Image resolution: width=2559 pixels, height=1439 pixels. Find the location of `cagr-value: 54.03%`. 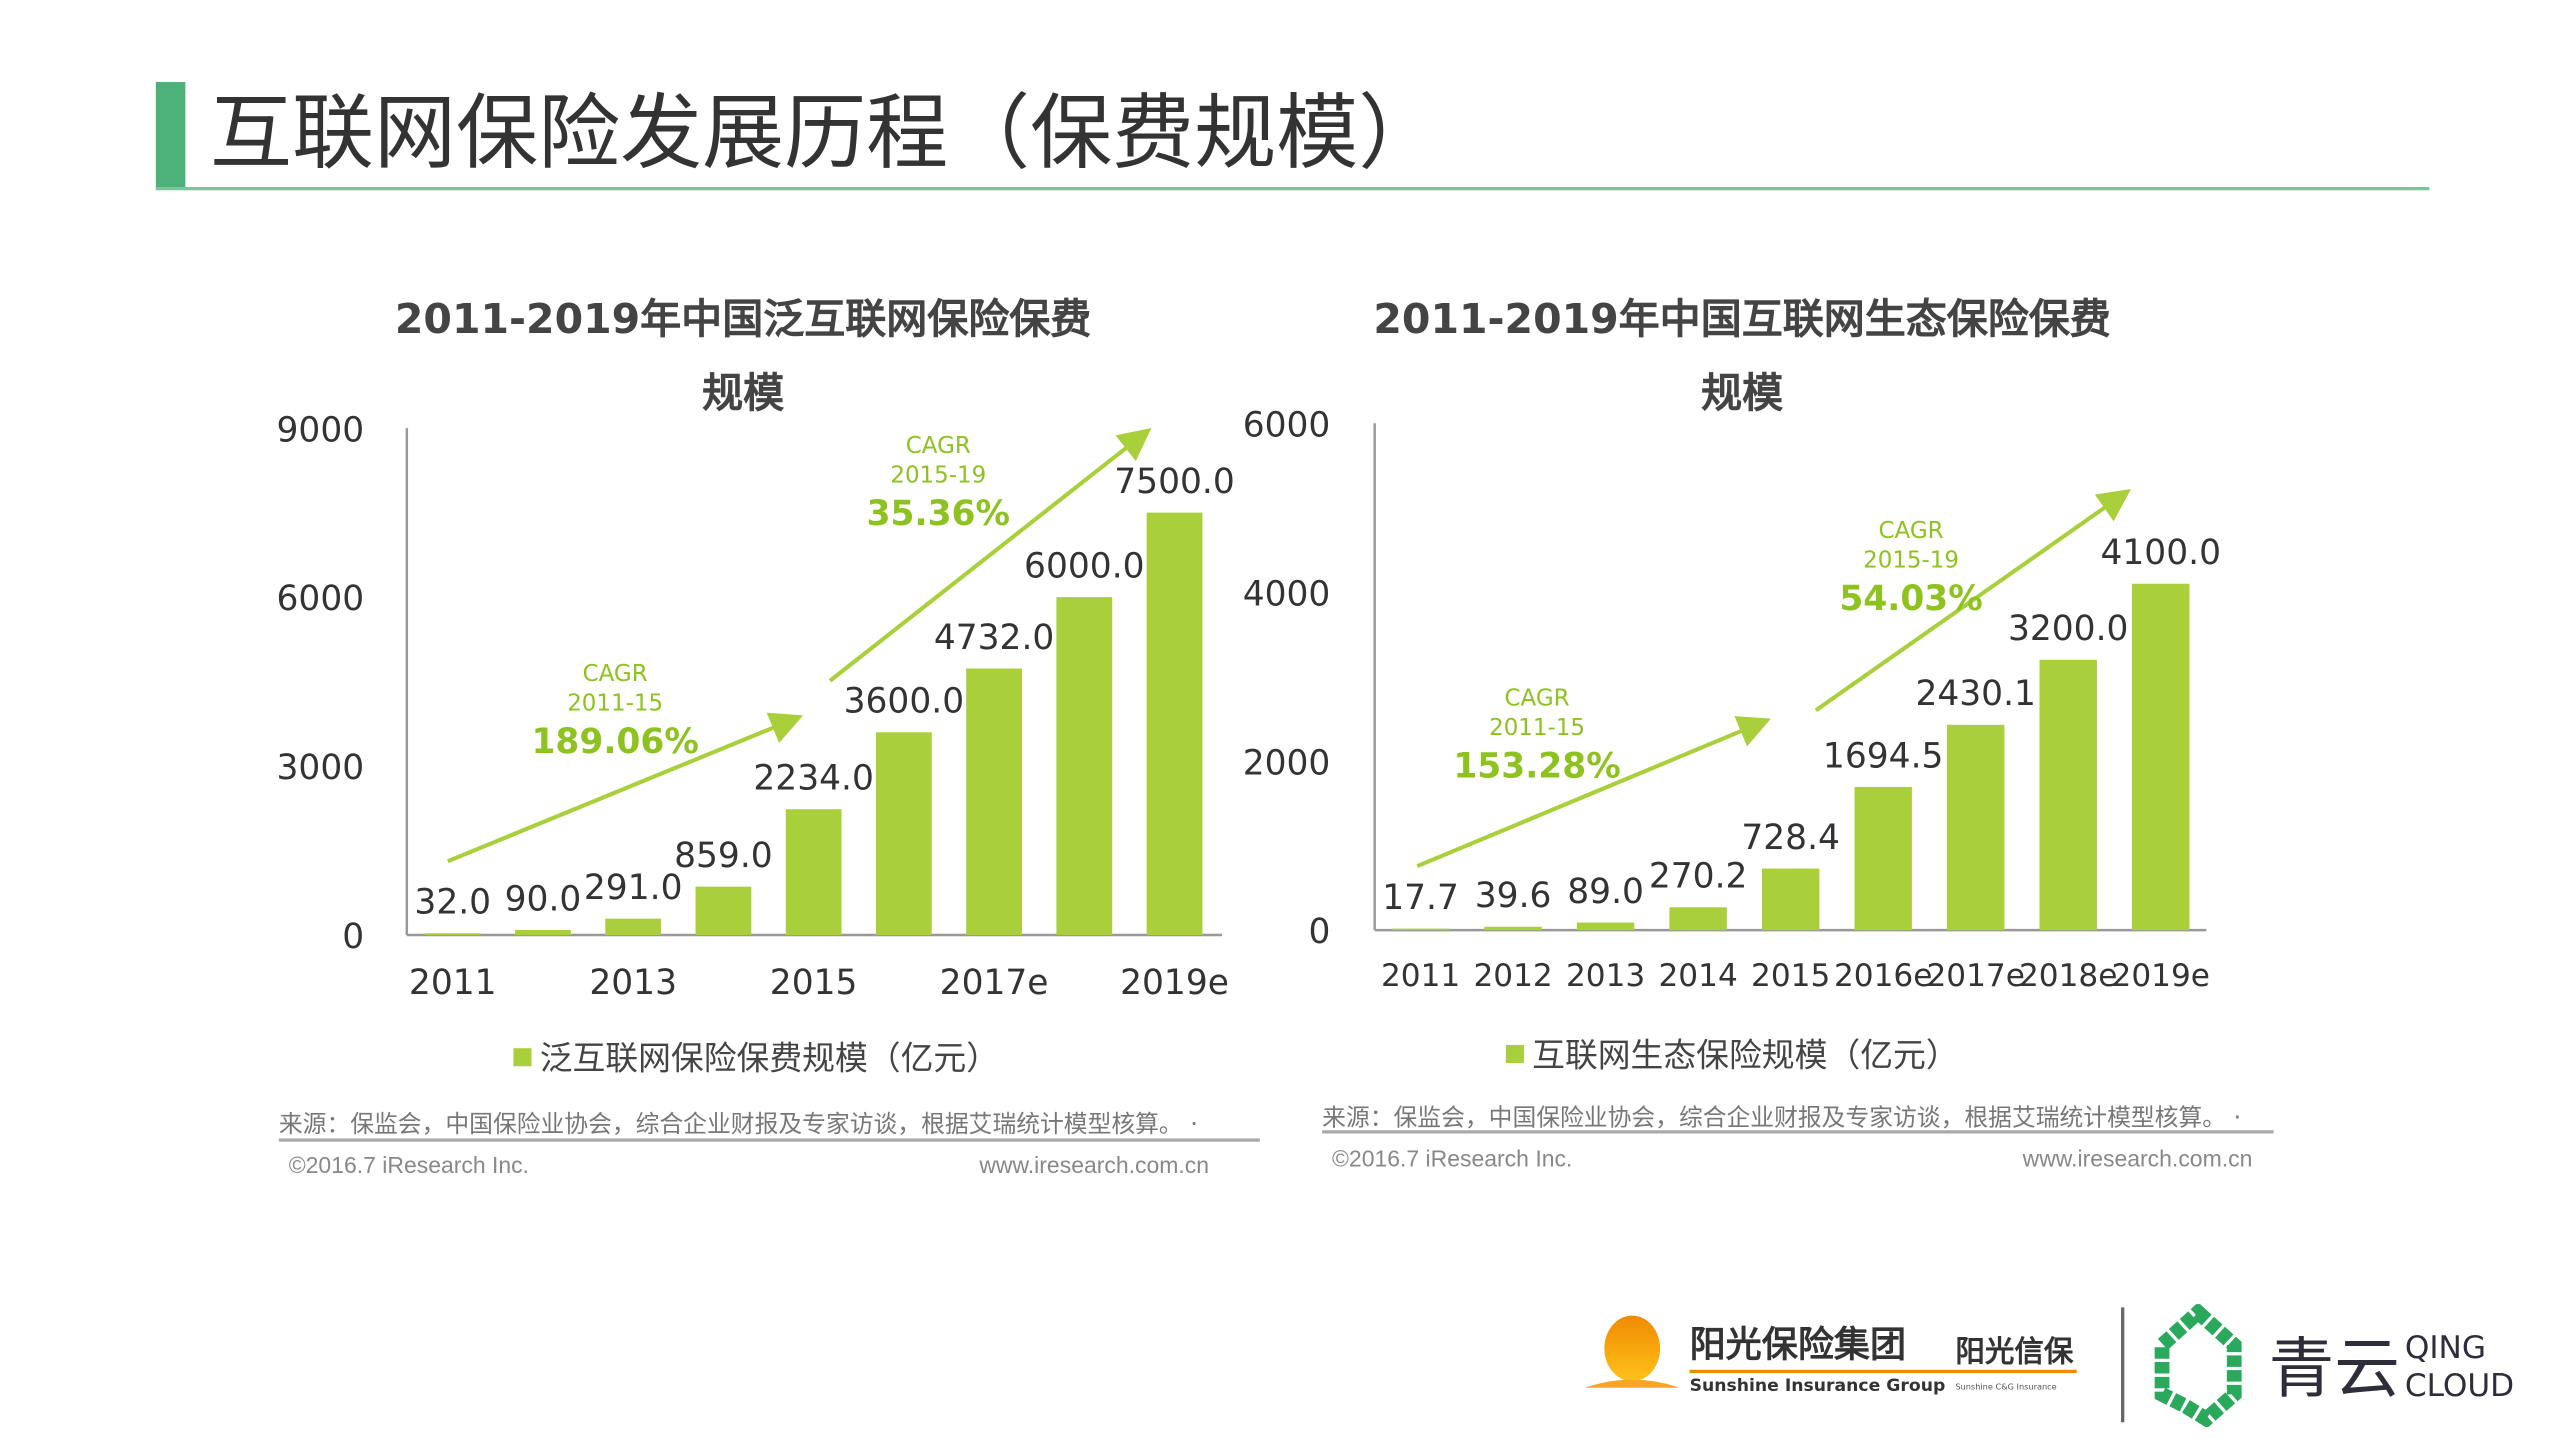

cagr-value: 54.03% is located at coordinates (1910, 599).